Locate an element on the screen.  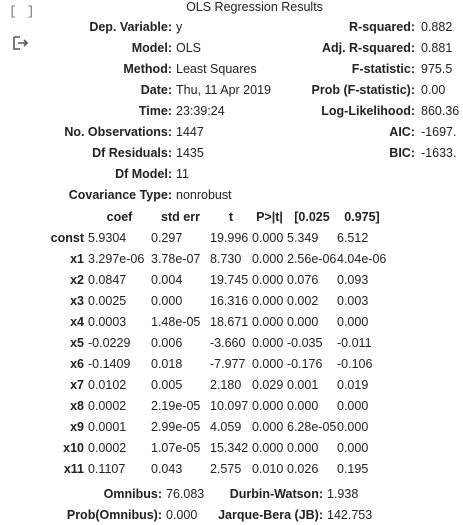
table-row: x3 0.0025 0.000 16.316 0.000 0.002 0.003 is located at coordinates (216, 300).